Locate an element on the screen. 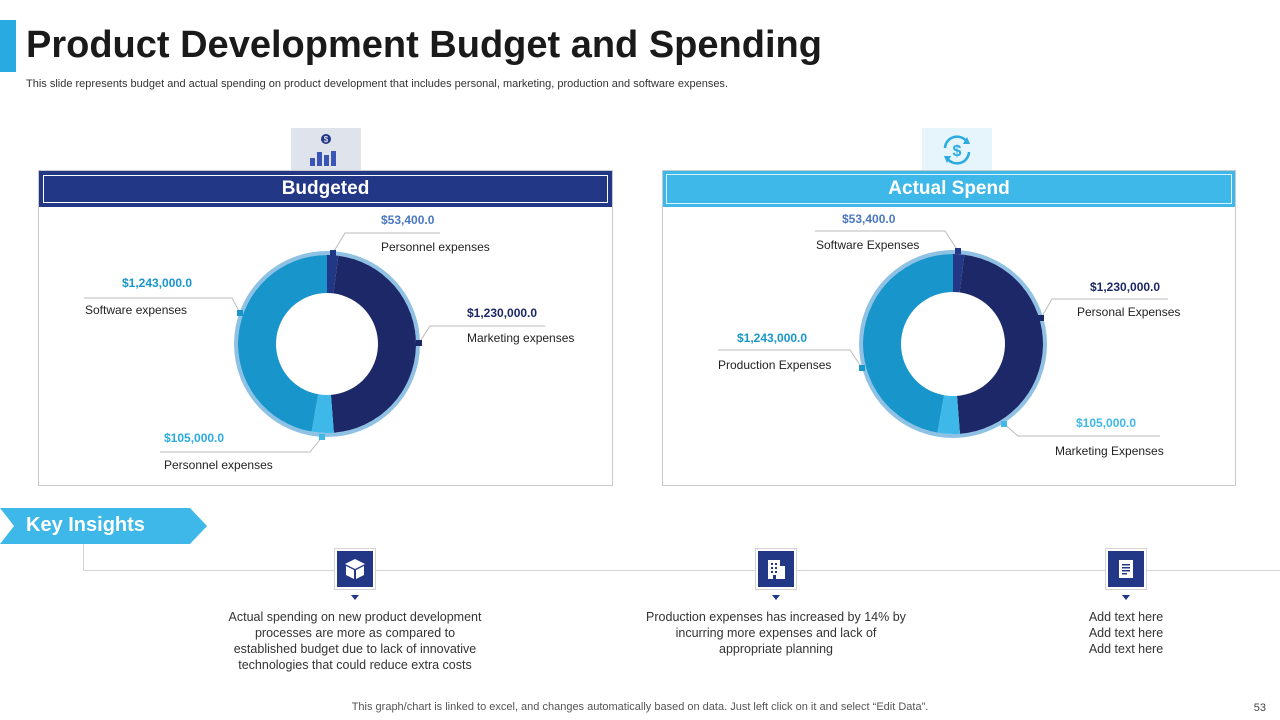 This screenshot has height=720, width=1280. timeline-line is located at coordinates (681, 570).